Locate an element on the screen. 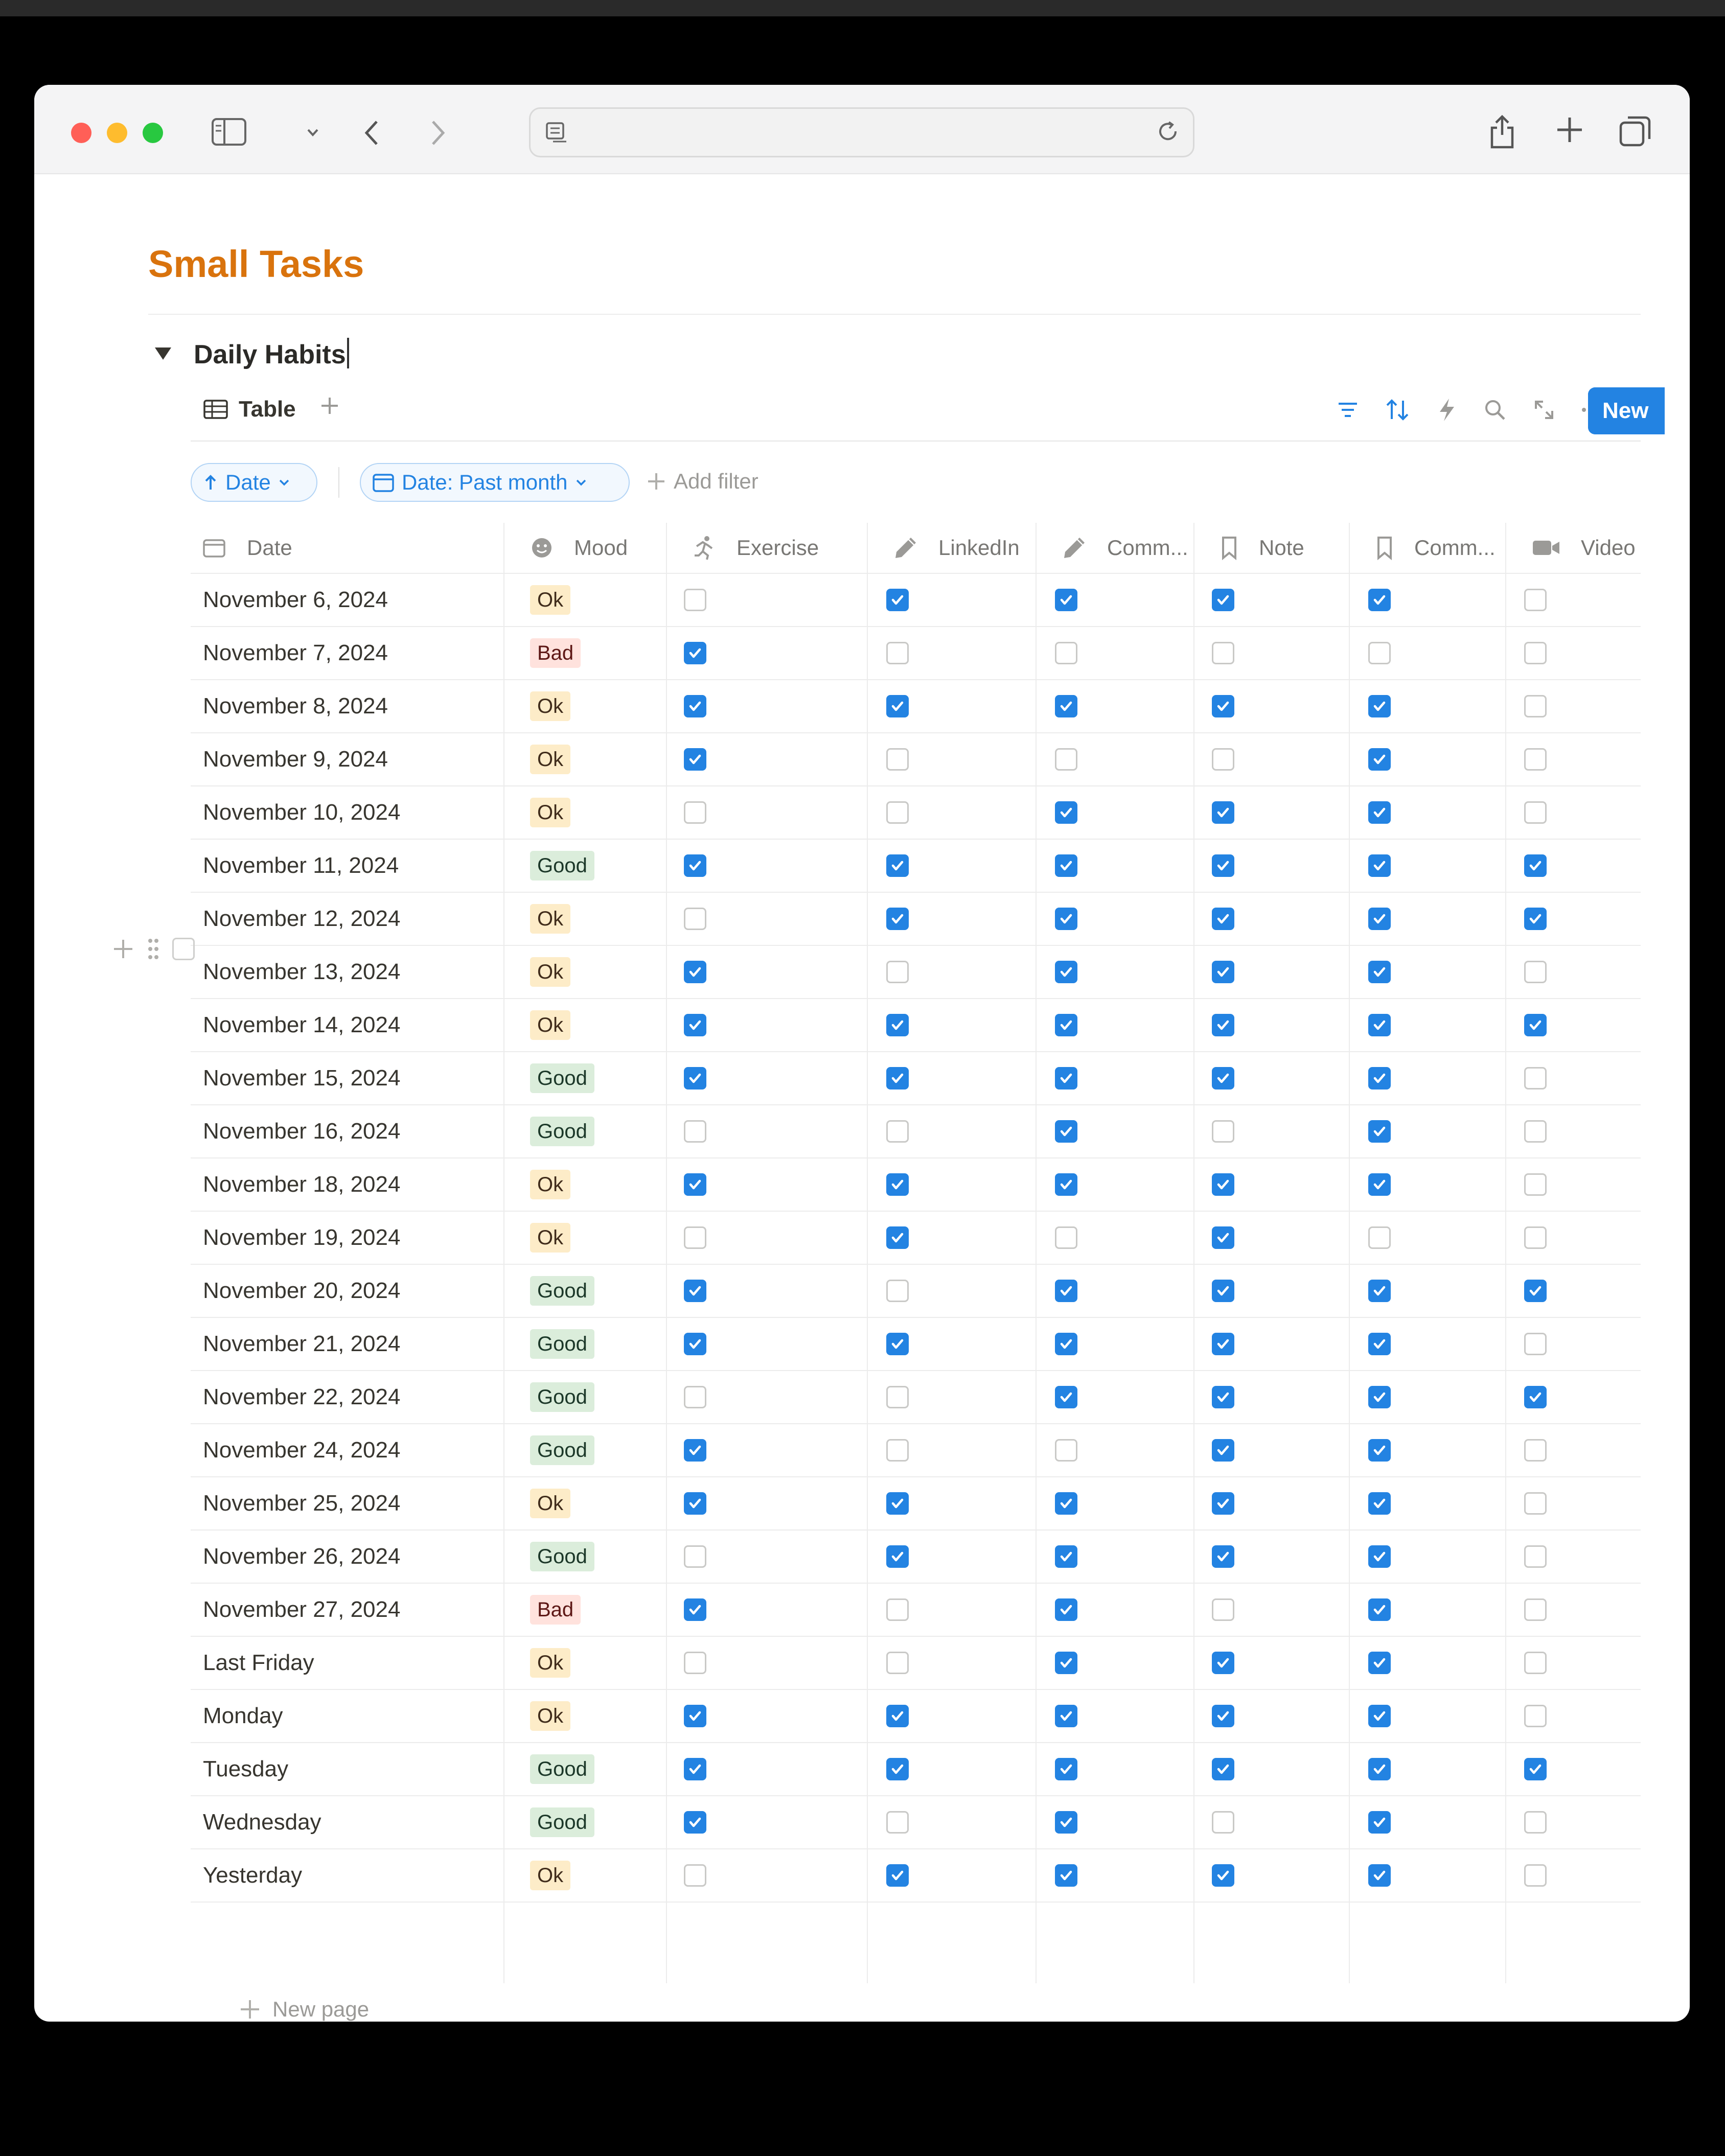 This screenshot has height=2156, width=1725. date-cell: November 22, 2024 is located at coordinates (295, 1397).